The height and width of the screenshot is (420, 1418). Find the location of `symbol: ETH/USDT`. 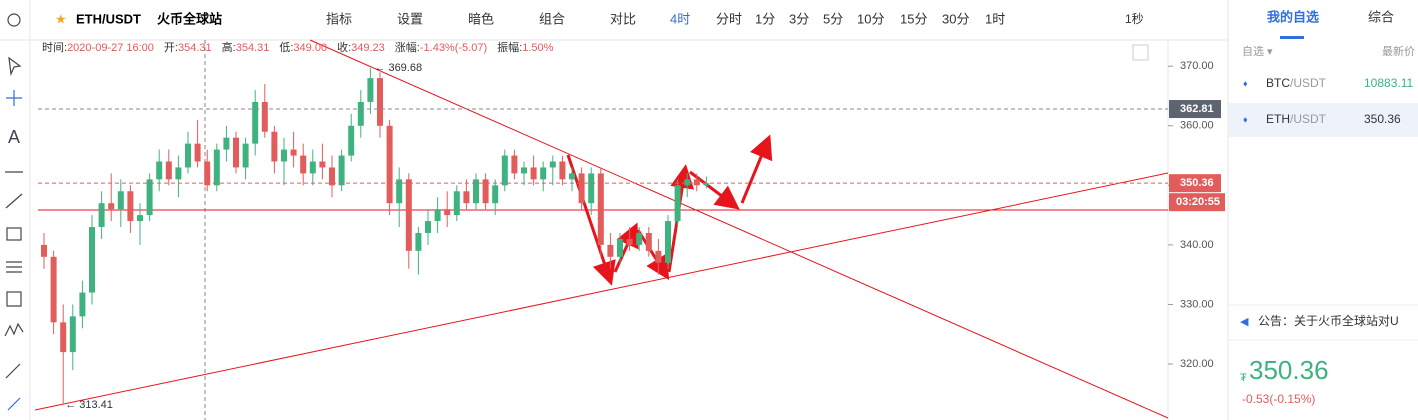

symbol: ETH/USDT is located at coordinates (108, 18).